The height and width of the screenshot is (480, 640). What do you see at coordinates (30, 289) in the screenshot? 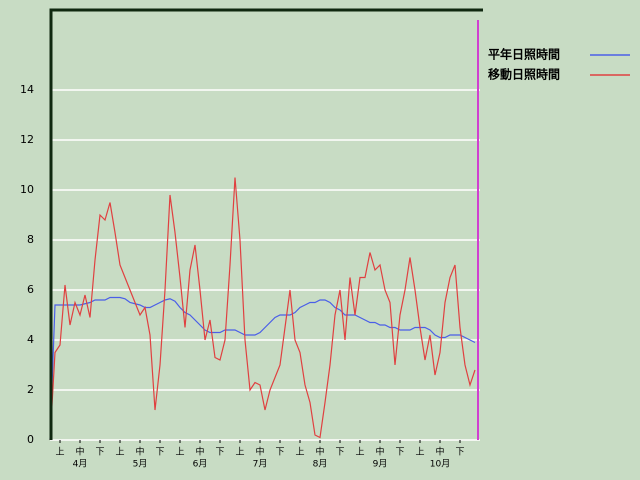
I see `y-tick-label: 6` at bounding box center [30, 289].